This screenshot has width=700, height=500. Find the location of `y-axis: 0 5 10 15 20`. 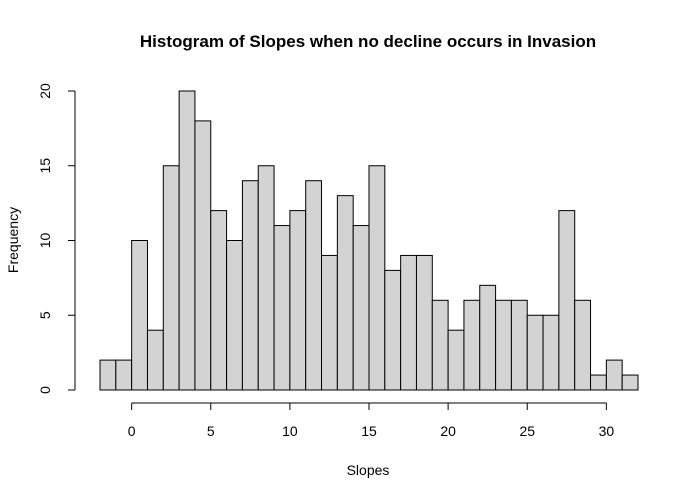

y-axis: 0 5 10 15 20 is located at coordinates (56, 238).